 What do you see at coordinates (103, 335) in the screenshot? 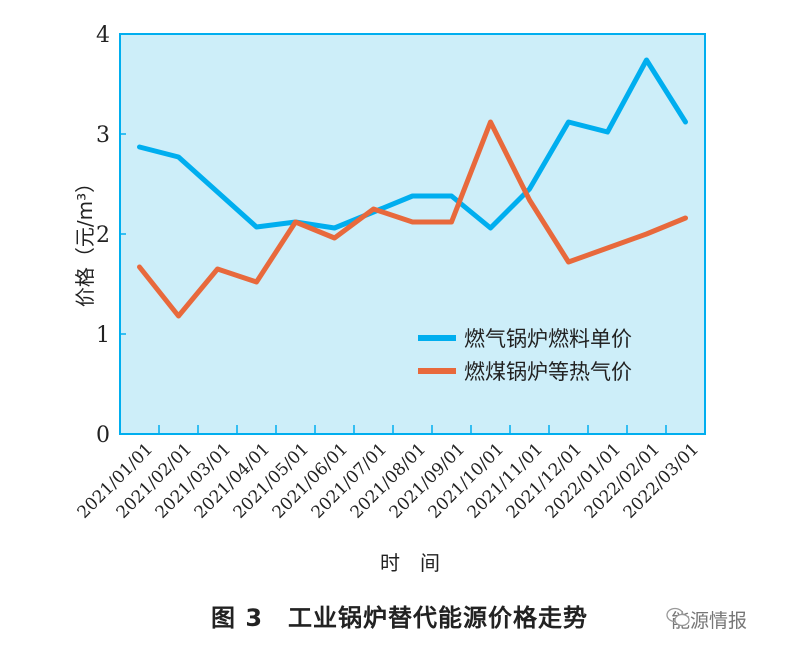
I see `y-tick-label: 1` at bounding box center [103, 335].